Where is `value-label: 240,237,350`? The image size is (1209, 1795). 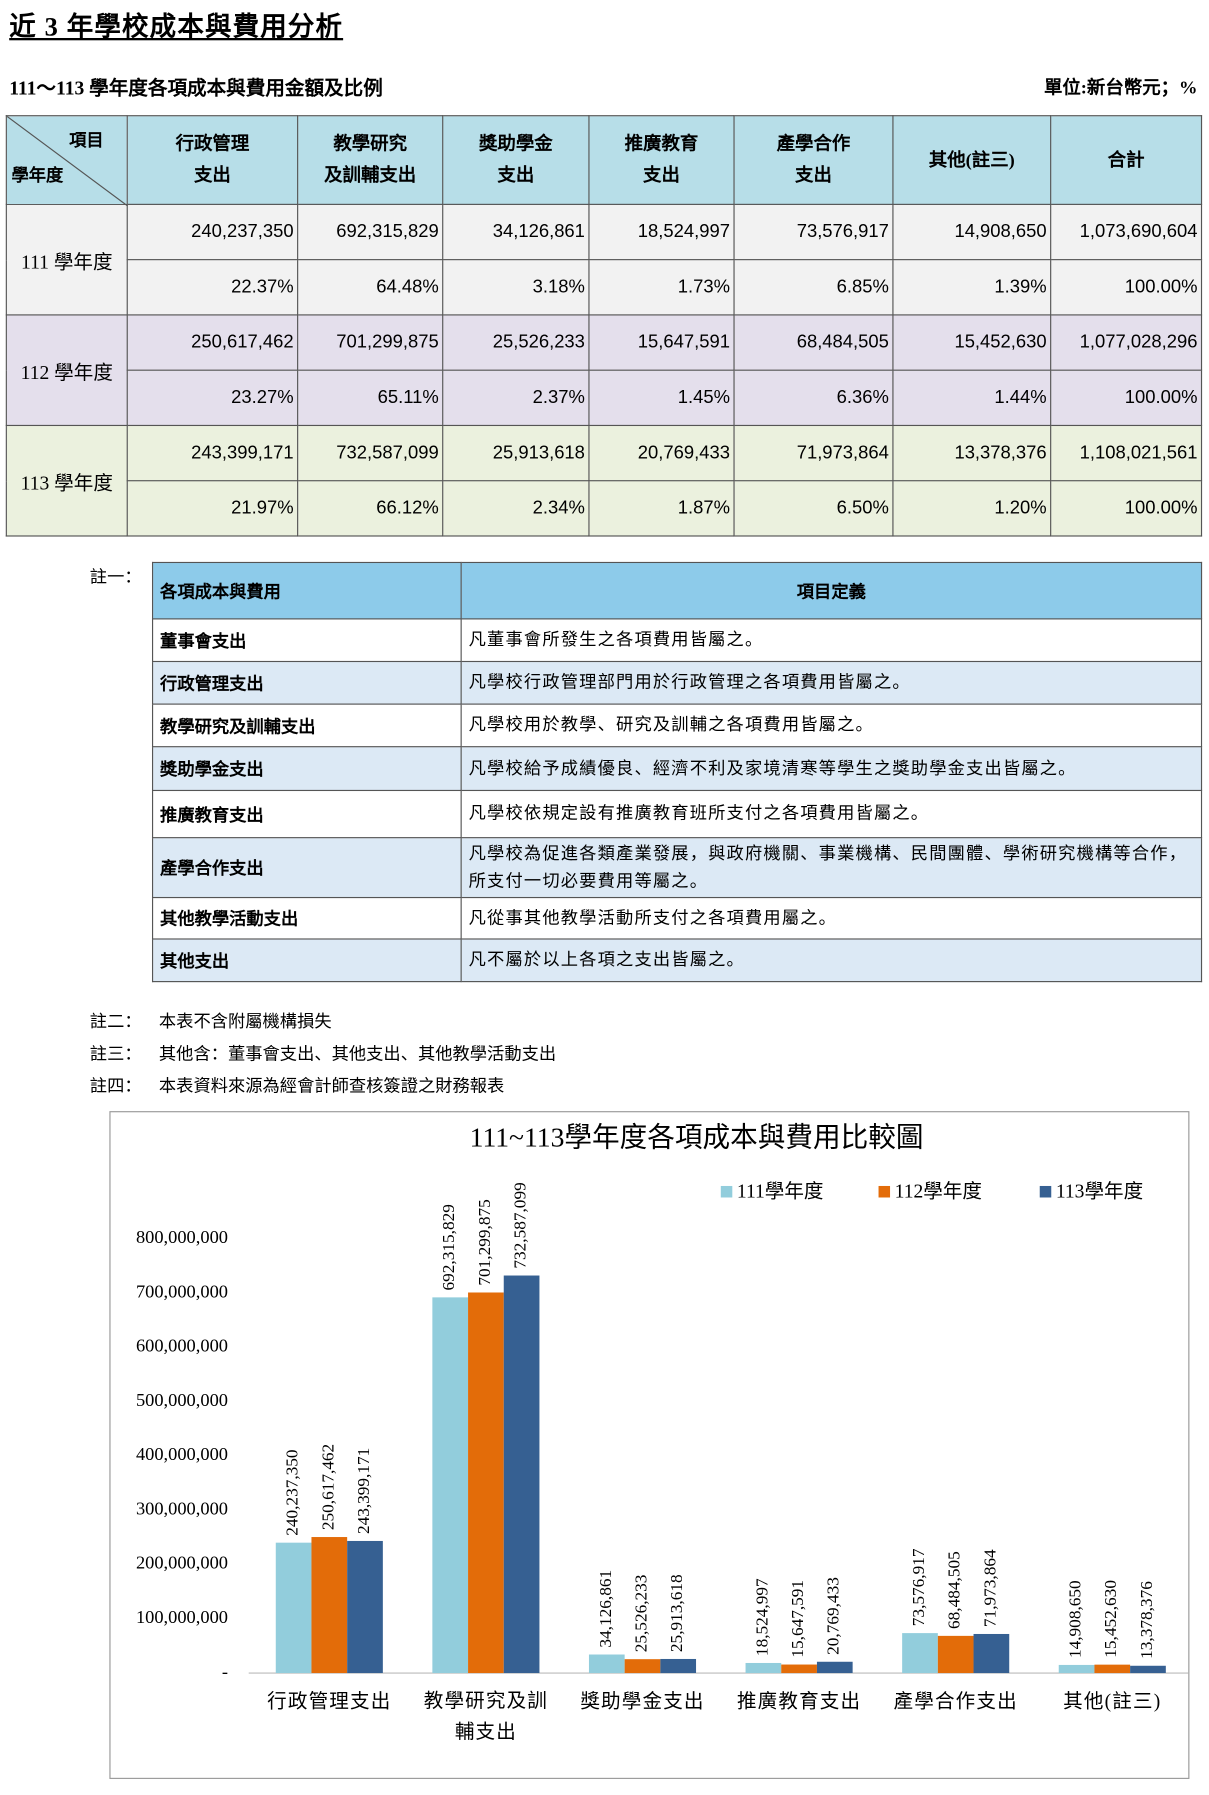 value-label: 240,237,350 is located at coordinates (292, 1492).